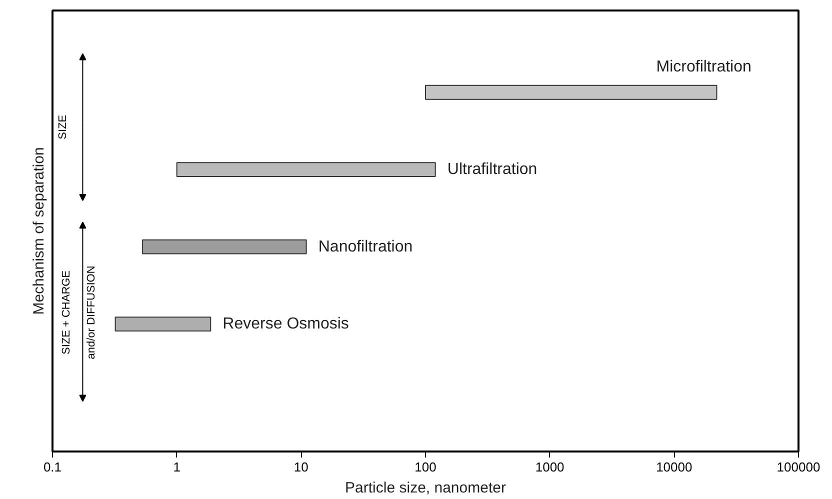  I want to click on annotation: SIZE + CHARGE, so click(66, 312).